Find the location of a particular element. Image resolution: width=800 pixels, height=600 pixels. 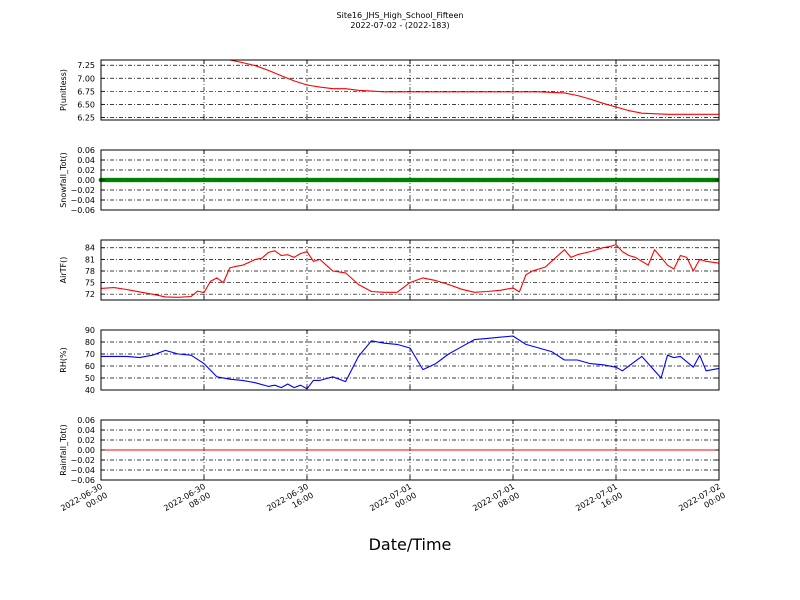

ytick-label: 40 is located at coordinates (90, 390).